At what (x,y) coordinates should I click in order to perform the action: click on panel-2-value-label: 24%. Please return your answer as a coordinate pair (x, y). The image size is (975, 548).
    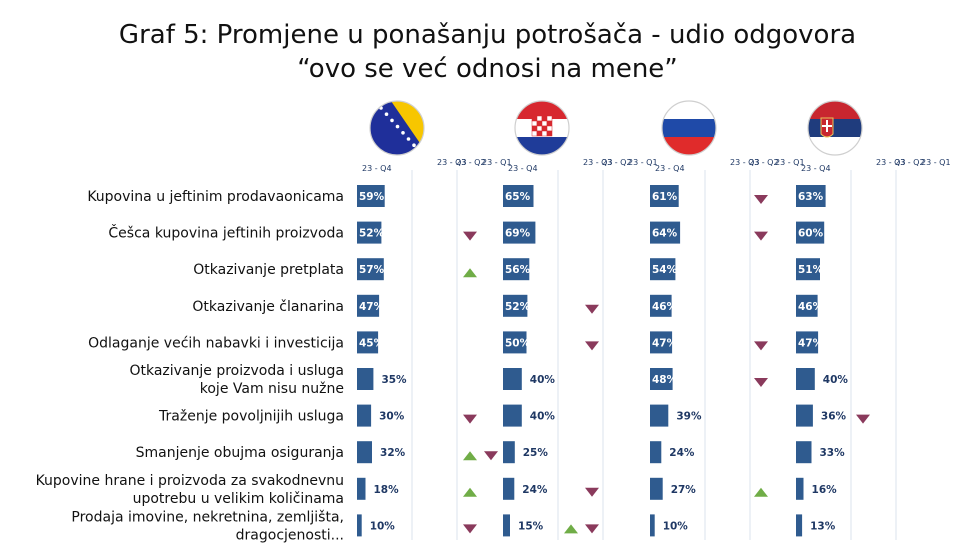
    Looking at the image, I should click on (535, 490).